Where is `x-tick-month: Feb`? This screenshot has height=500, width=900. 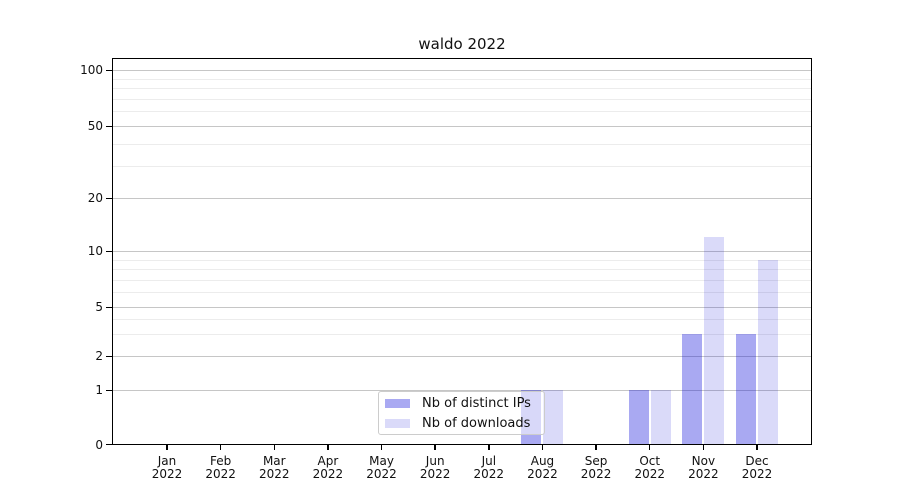 x-tick-month: Feb is located at coordinates (221, 461).